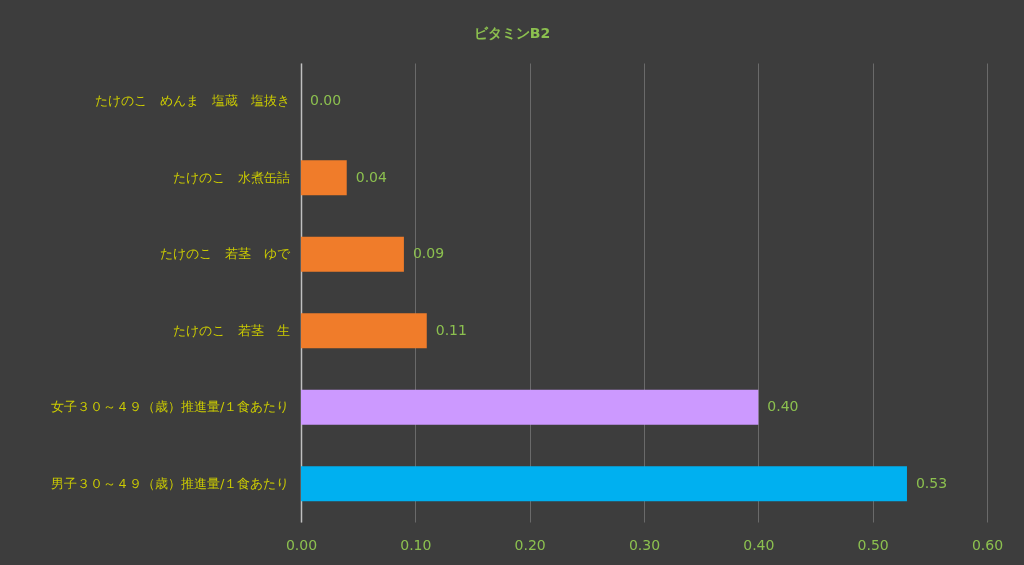  I want to click on y-tick-label: たけのこ 若茎 生, so click(231, 330).